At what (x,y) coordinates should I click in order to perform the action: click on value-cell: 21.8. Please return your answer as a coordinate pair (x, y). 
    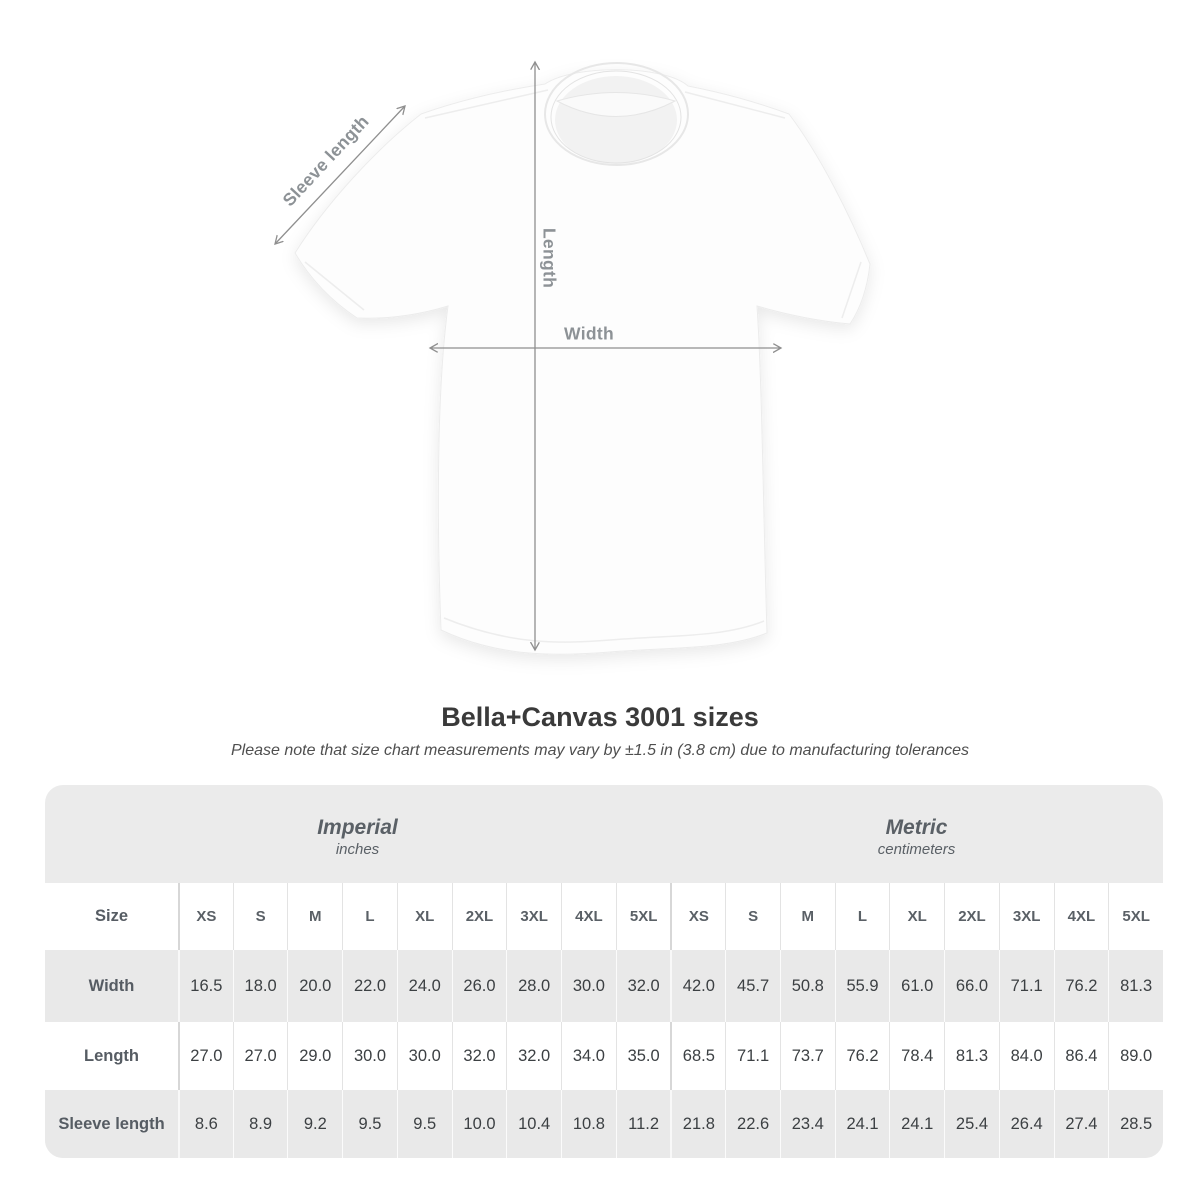
    Looking at the image, I should click on (697, 1124).